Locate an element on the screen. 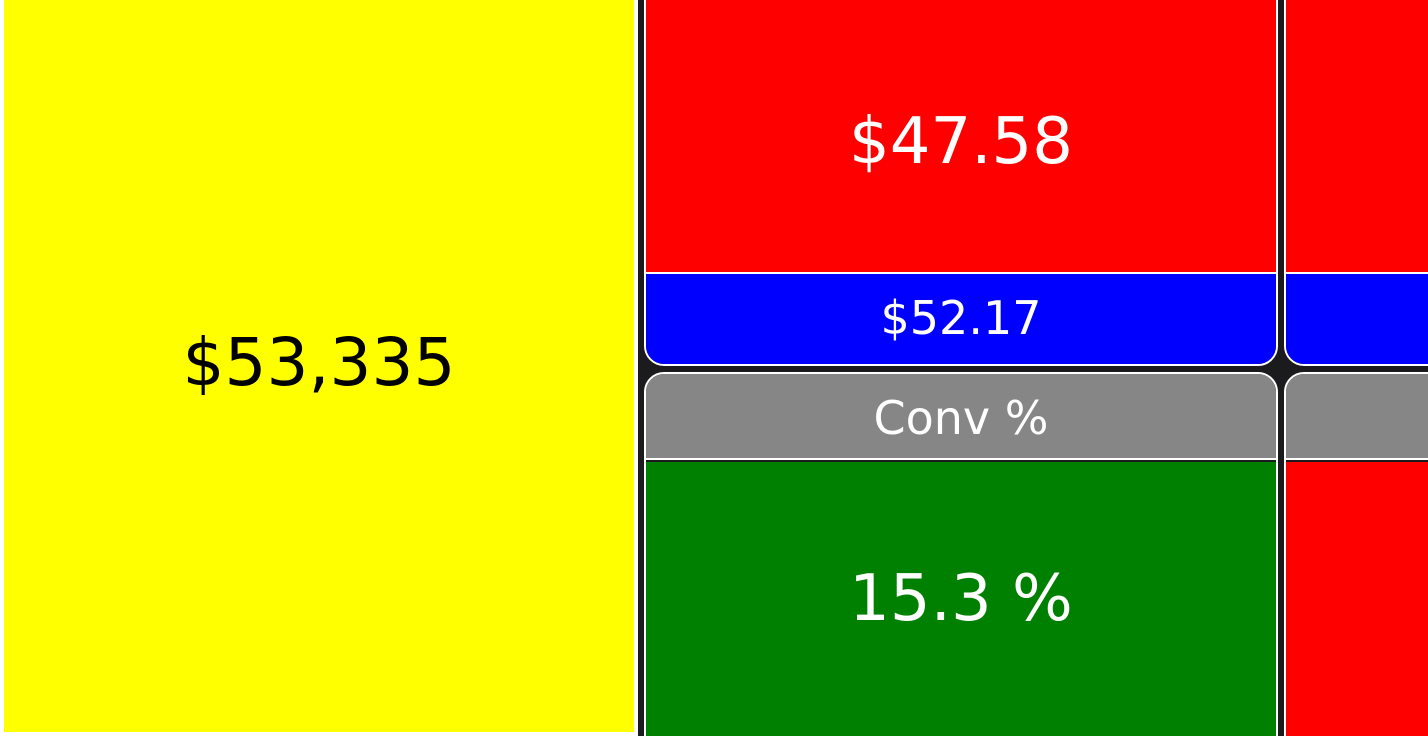 The width and height of the screenshot is (1428, 736). right-metric-header is located at coordinates (1357, 417).